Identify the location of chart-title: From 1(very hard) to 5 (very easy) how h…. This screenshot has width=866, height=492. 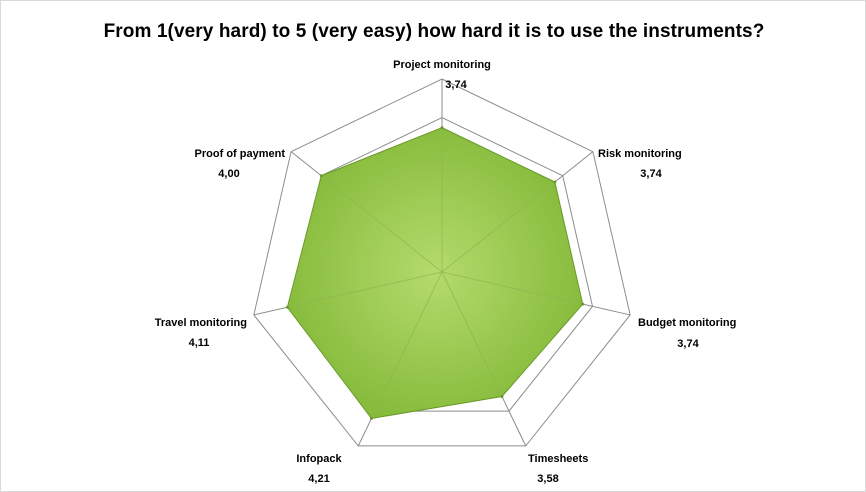
(434, 31).